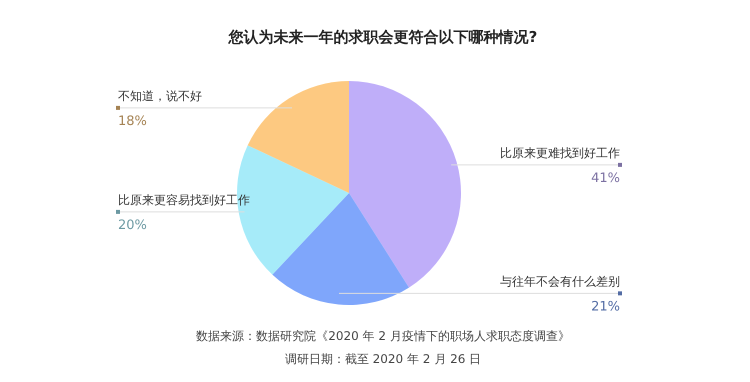 Image resolution: width=750 pixels, height=382 pixels. What do you see at coordinates (132, 121) in the screenshot?
I see `data-label: 18%` at bounding box center [132, 121].